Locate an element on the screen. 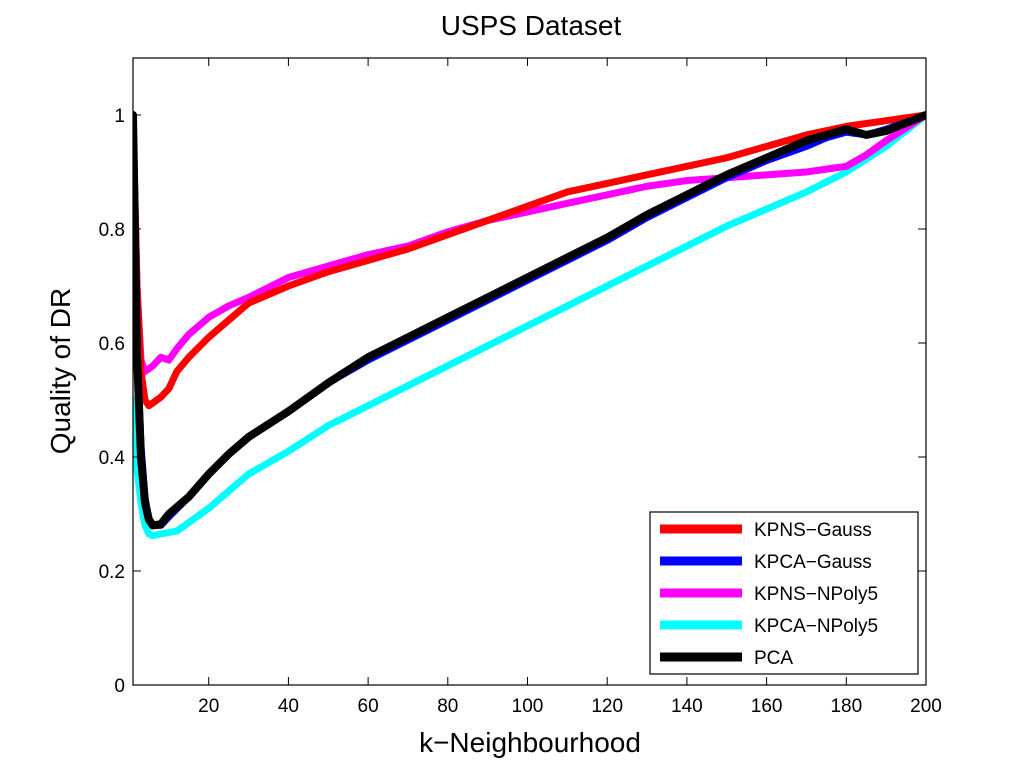 The image size is (1023, 768). legend-label: KPCA−Gauss is located at coordinates (813, 562).